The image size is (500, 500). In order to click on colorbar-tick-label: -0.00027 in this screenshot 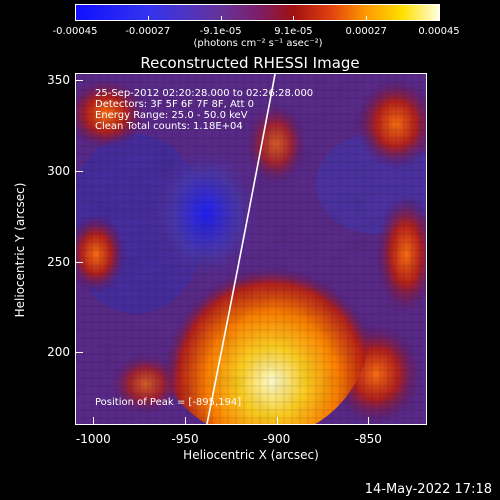, I will do `click(148, 31)`.